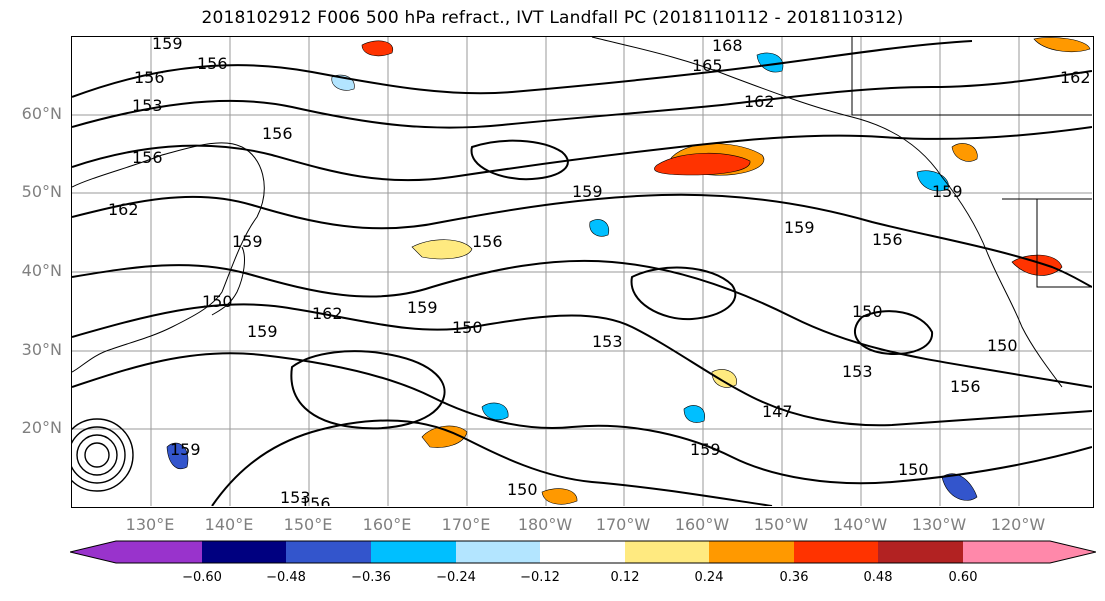 This screenshot has height=601, width=1105. I want to click on lat-label-40n: 40°N, so click(41, 270).